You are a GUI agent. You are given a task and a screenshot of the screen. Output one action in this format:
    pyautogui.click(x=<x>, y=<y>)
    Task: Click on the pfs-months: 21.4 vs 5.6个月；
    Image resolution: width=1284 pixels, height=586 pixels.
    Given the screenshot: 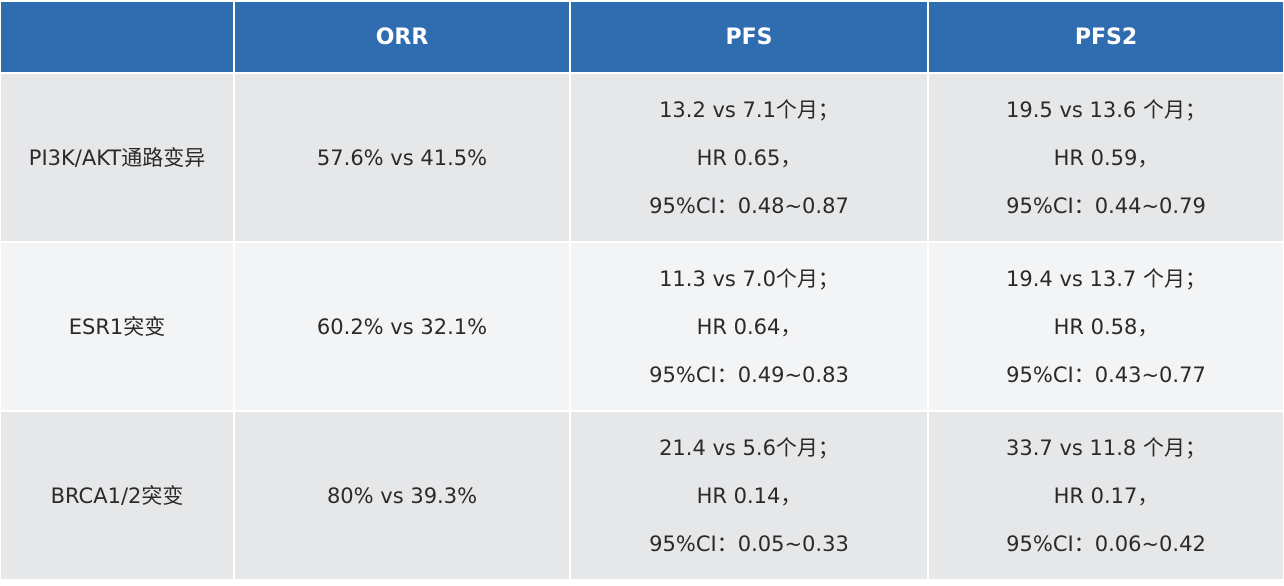 What is the action you would take?
    pyautogui.click(x=749, y=447)
    